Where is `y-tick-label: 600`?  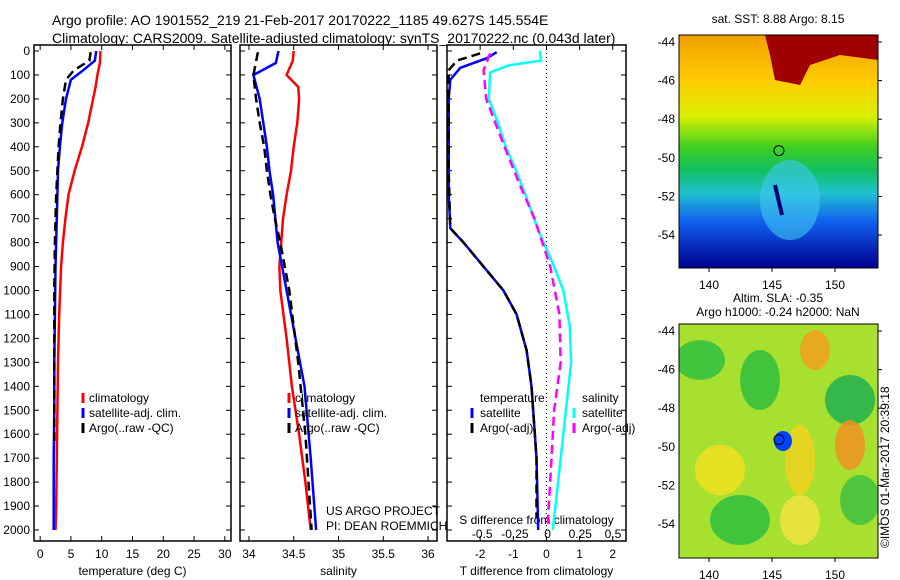 y-tick-label: 600 is located at coordinates (20, 195).